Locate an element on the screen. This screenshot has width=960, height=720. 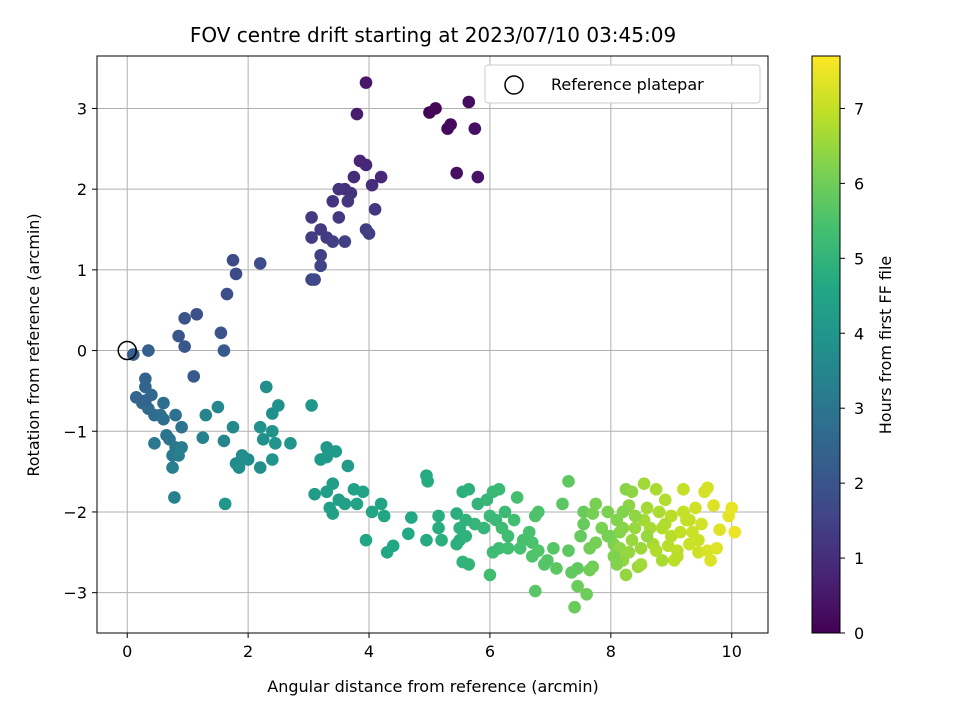
x-axis-label: Angular distance from reference (arcmin) is located at coordinates (432, 686).